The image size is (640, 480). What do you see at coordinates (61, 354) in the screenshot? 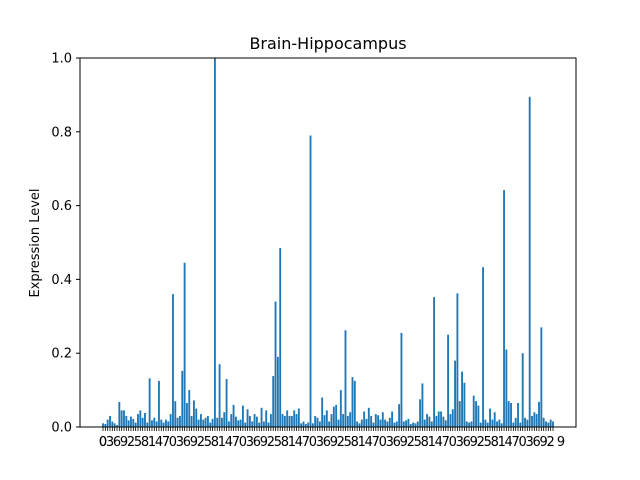
I see `y-tick-label: 0.2` at bounding box center [61, 354].